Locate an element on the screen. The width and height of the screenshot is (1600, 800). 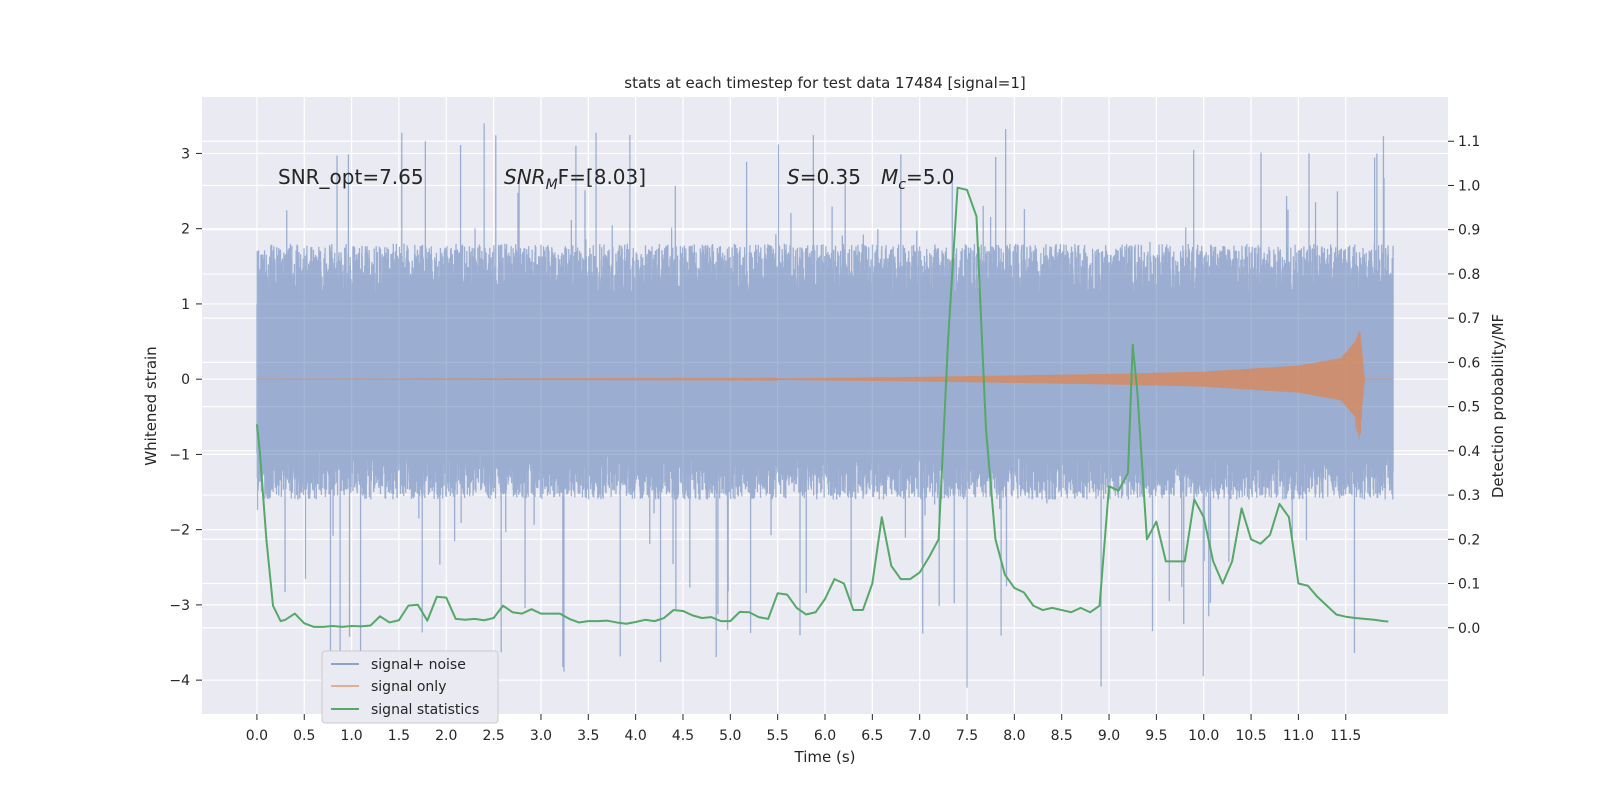
y-left-tick-label: 1 is located at coordinates (185, 305).